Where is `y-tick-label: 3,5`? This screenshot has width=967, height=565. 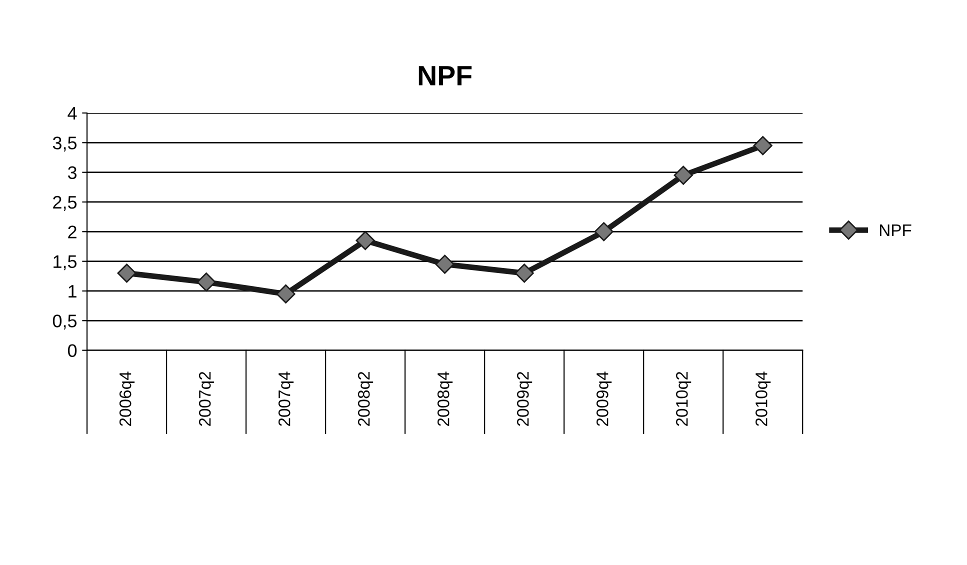 y-tick-label: 3,5 is located at coordinates (64, 144).